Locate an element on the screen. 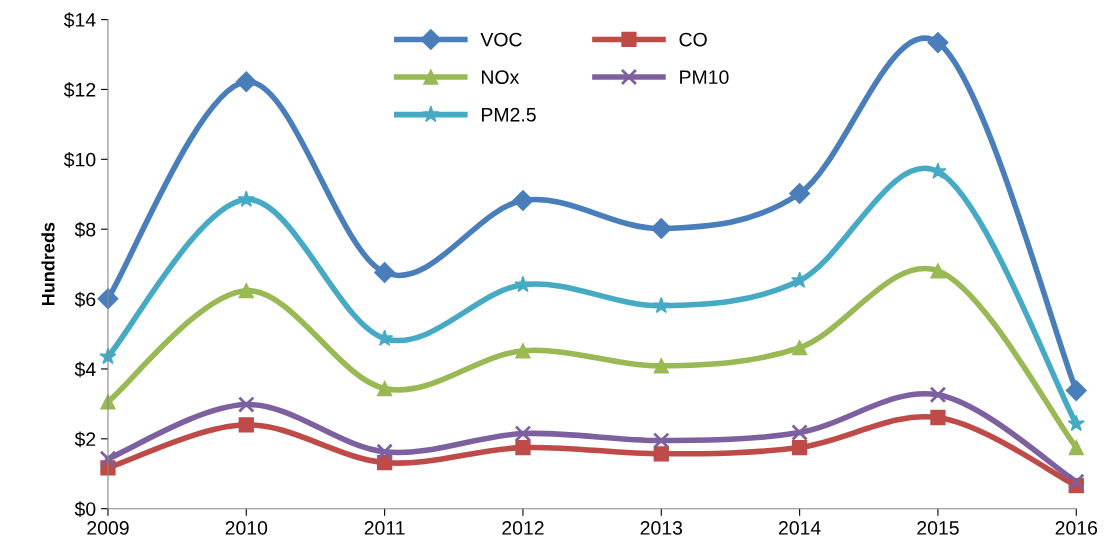 Image resolution: width=1113 pixels, height=559 pixels. y-tick-label: $2 is located at coordinates (85, 439).